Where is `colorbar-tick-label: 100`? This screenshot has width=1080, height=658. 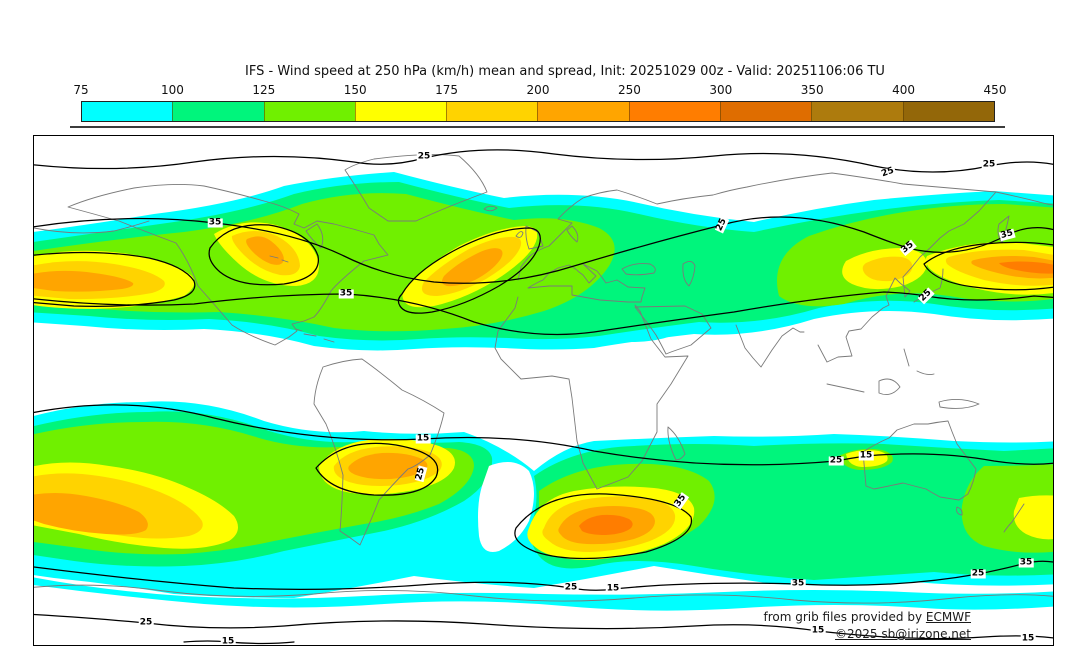 colorbar-tick-label: 100 is located at coordinates (172, 90).